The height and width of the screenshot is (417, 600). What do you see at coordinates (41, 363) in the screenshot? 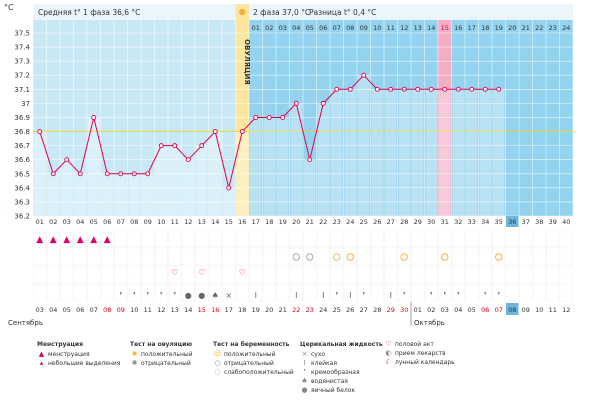
I see `spot-legend-icon: ▴` at bounding box center [41, 363].